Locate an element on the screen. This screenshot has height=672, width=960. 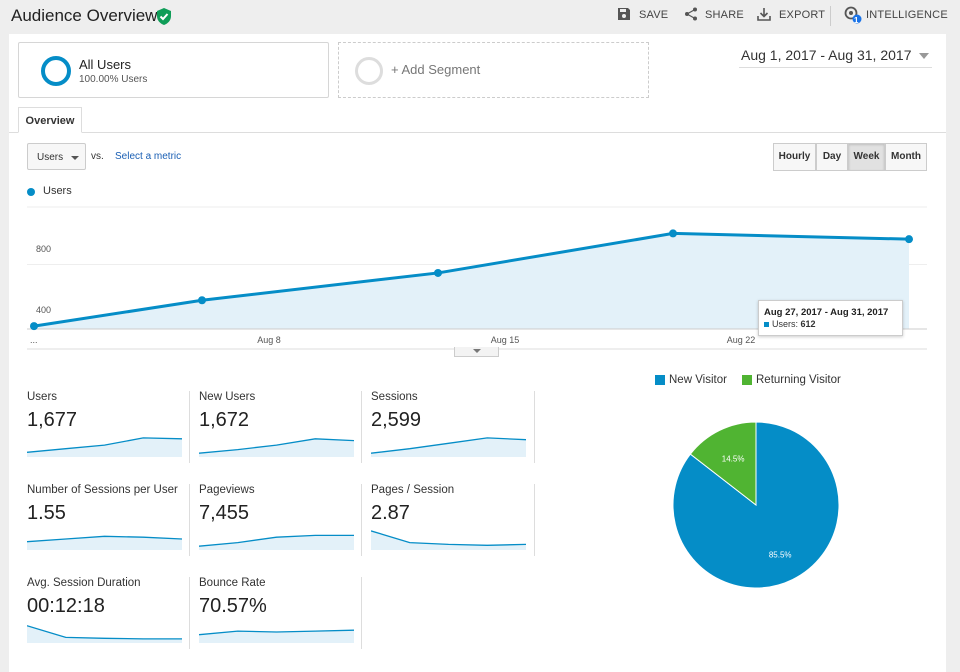
date-range-picker: Aug 1, 2017 - Aug 31, 2017 is located at coordinates (826, 55).